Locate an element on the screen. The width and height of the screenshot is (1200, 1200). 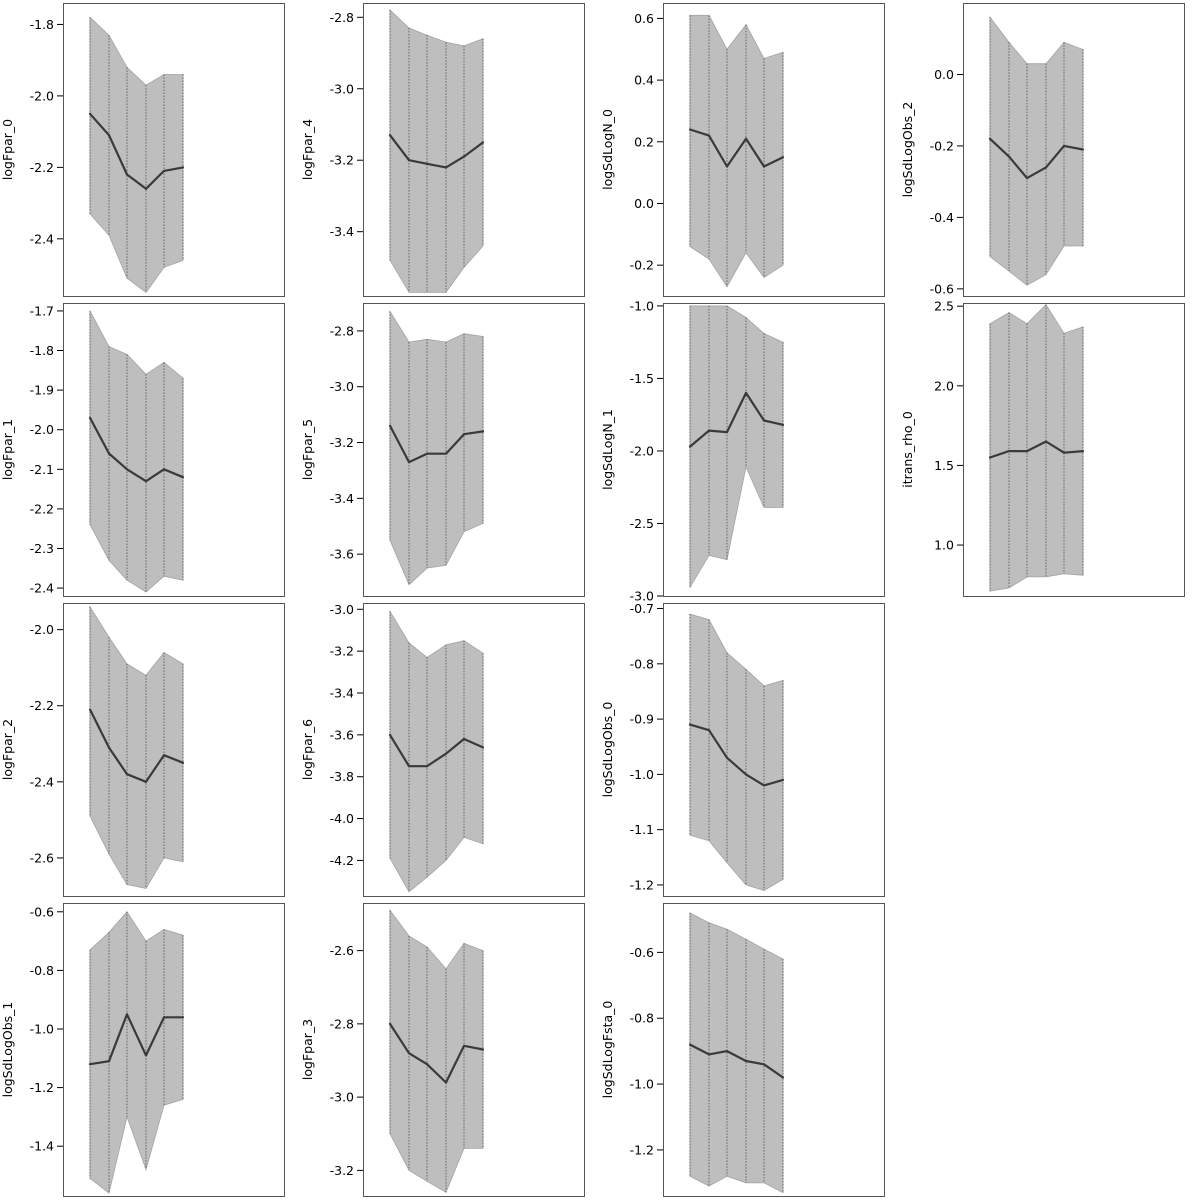
y-axis-label: logSdLogObs_0 is located at coordinates (607, 750).